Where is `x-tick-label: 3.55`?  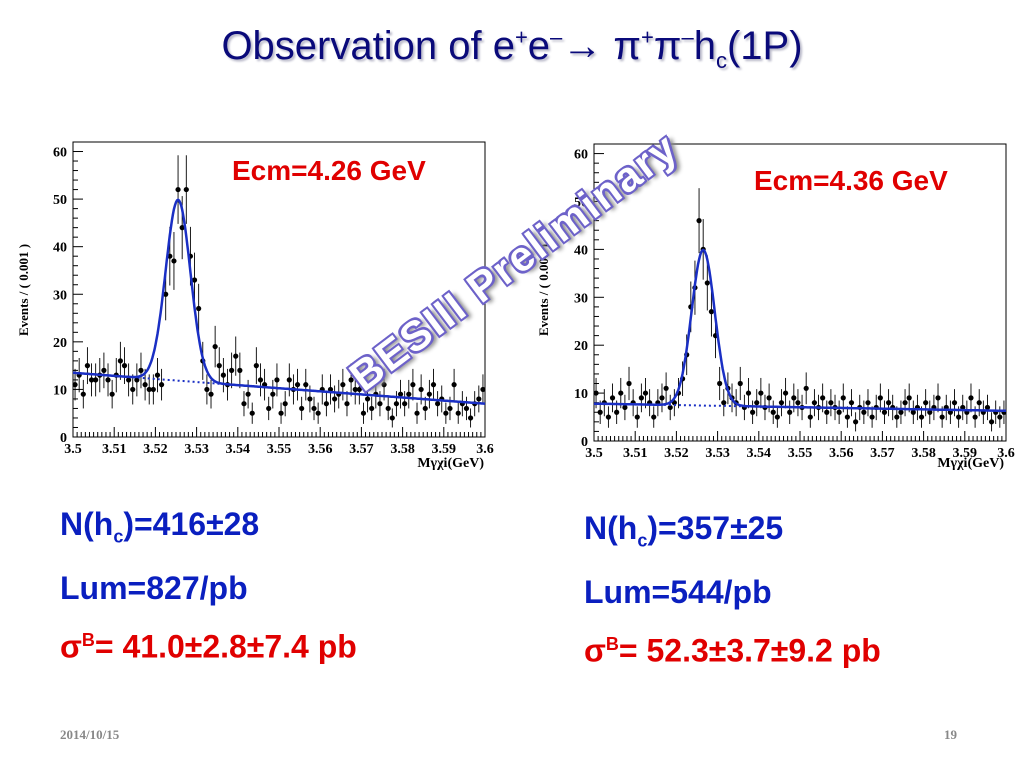 x-tick-label: 3.55 is located at coordinates (279, 449).